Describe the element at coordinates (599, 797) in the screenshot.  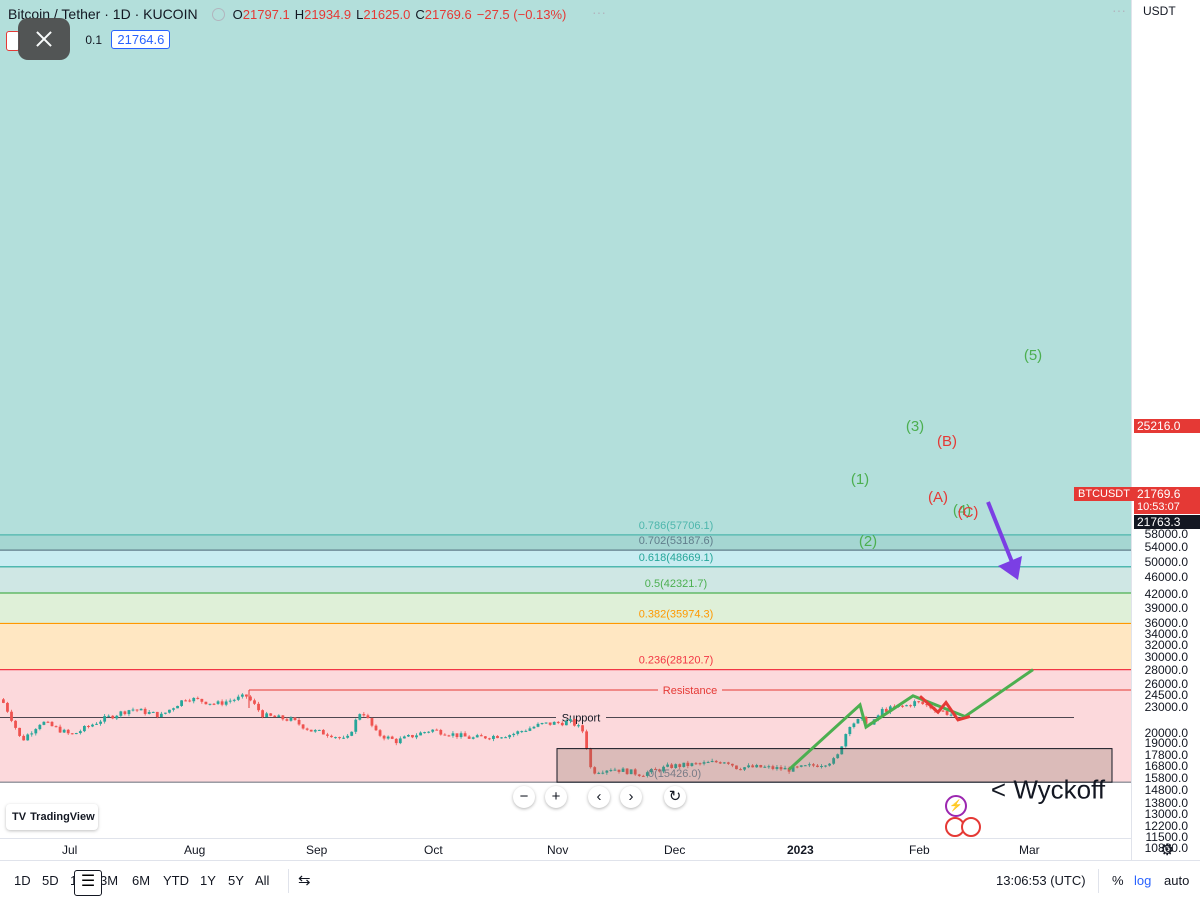
I see `scroll-left-button: ‹` at that location.